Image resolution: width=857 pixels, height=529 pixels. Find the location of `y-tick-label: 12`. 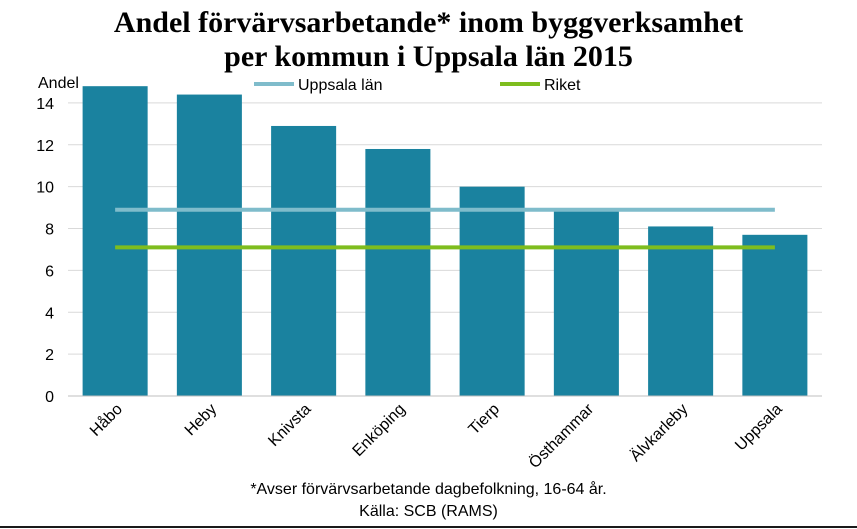

y-tick-label: 12 is located at coordinates (45, 146).